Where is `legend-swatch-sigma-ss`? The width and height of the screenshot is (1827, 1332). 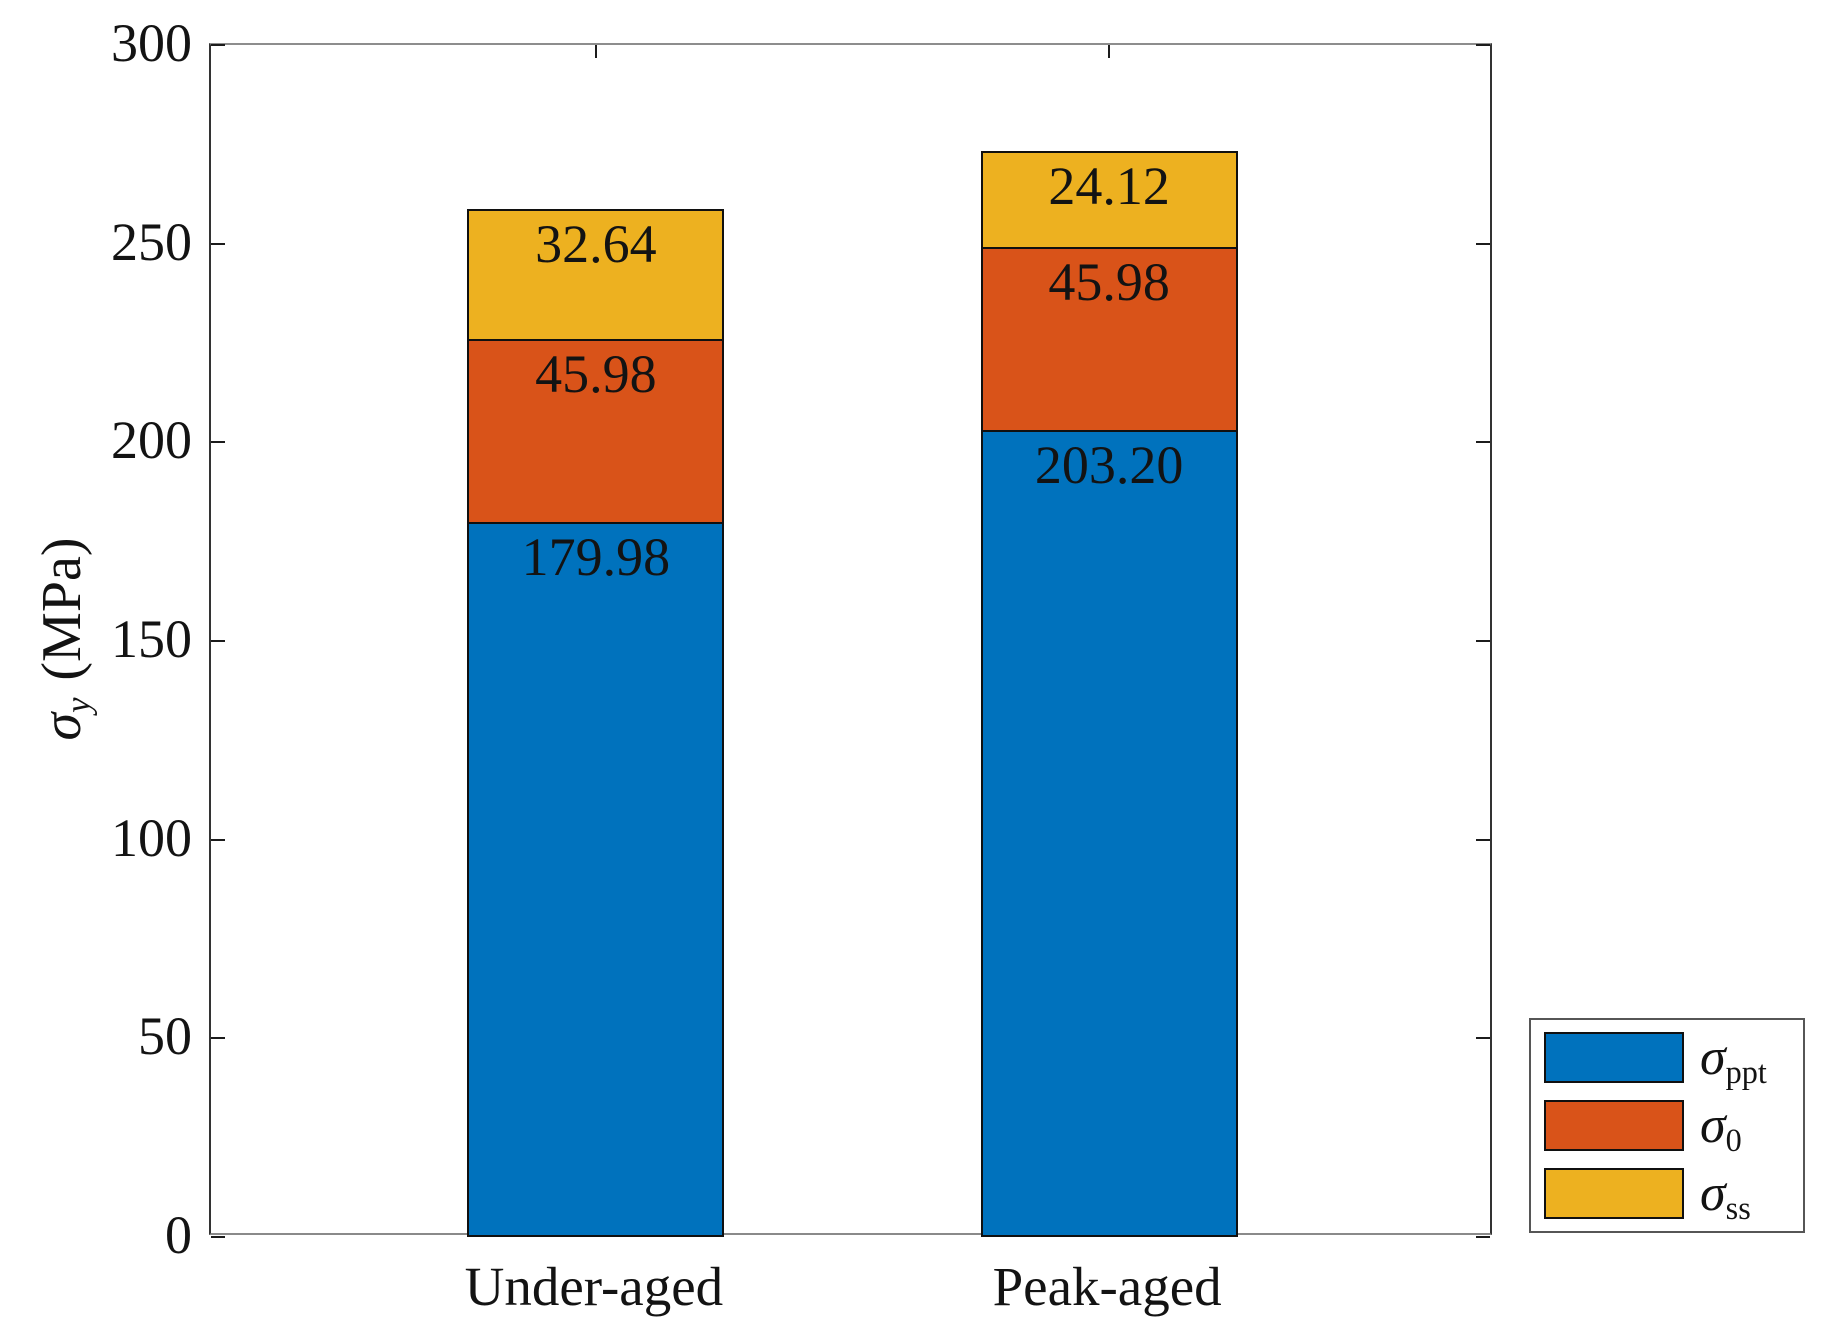
legend-swatch-sigma-ss is located at coordinates (1614, 1193).